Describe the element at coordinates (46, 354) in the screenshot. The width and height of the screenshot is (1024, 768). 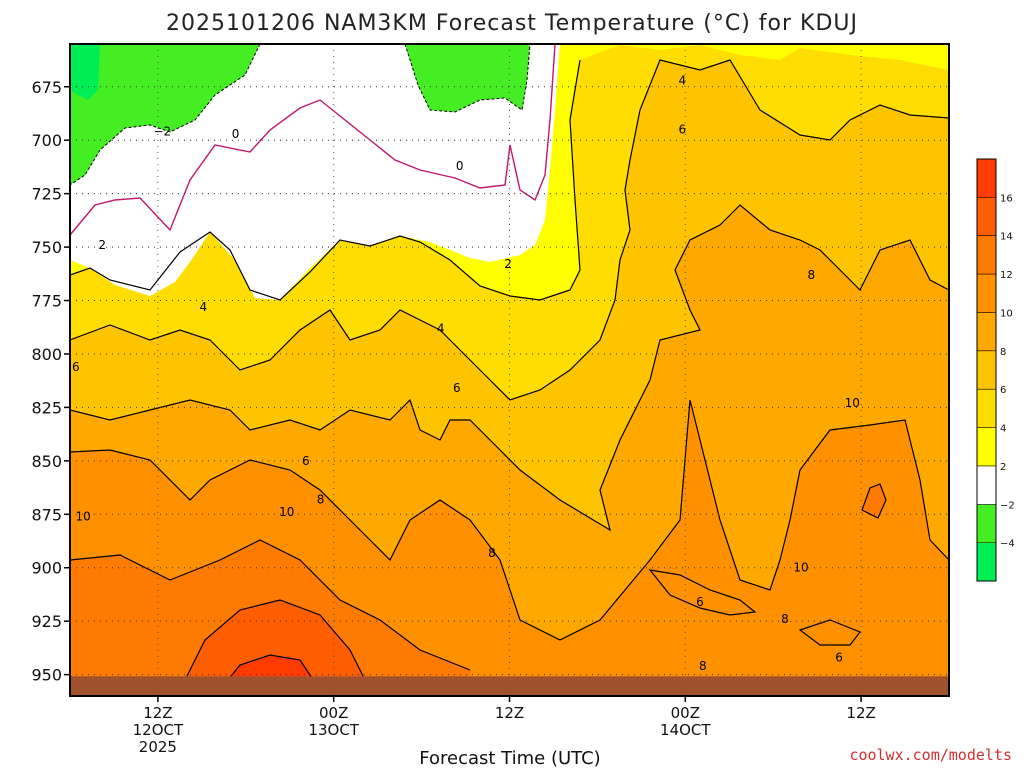
I see `y-tick-label: 800` at that location.